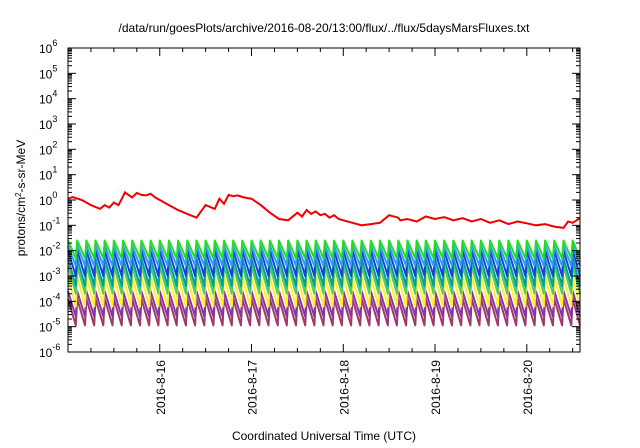 The height and width of the screenshot is (448, 640). Describe the element at coordinates (49, 250) in the screenshot. I see `y-tick-label: 10⁻²` at that location.